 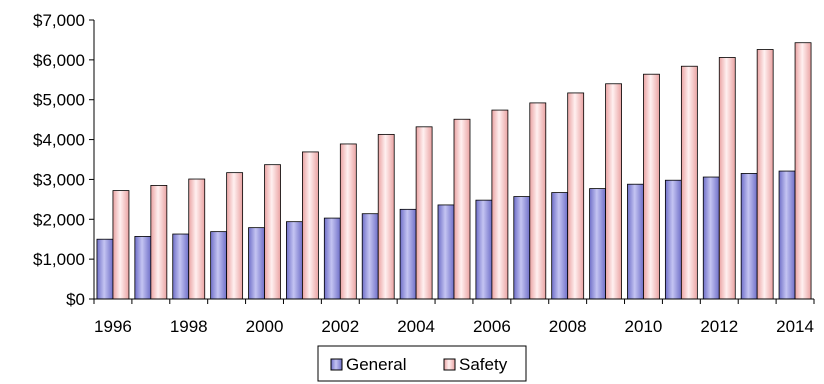 What do you see at coordinates (449, 364) in the screenshot?
I see `legend-swatch-safety` at bounding box center [449, 364].